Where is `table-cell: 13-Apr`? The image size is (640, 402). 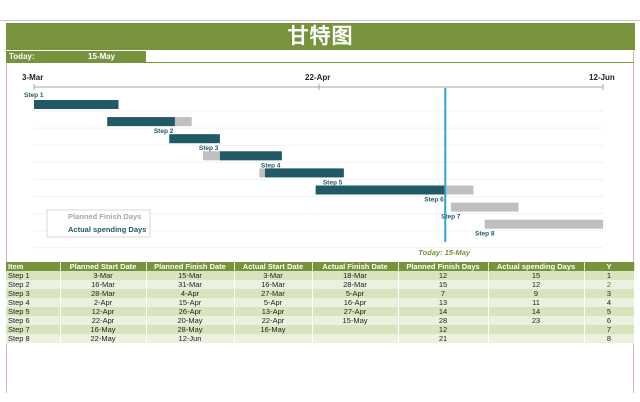 table-cell: 13-Apr is located at coordinates (273, 311).